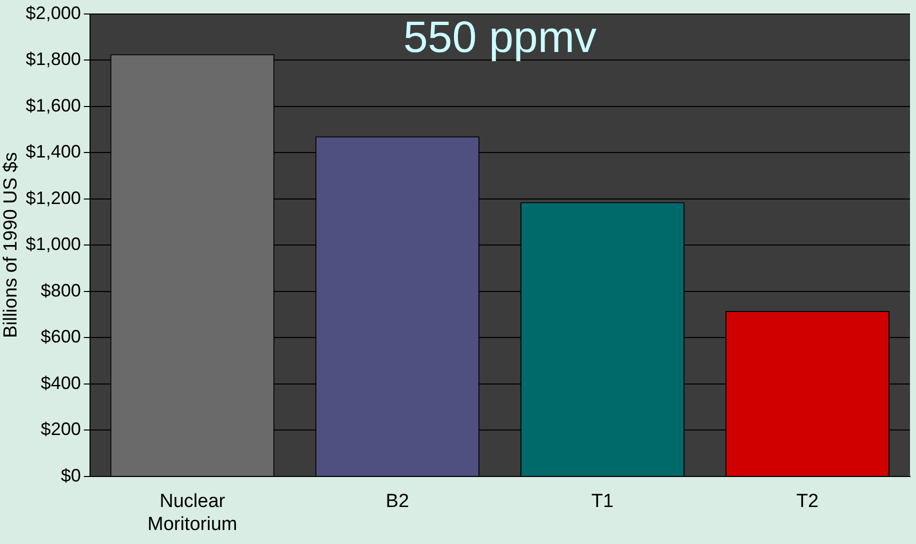 This screenshot has width=916, height=544. Describe the element at coordinates (60, 290) in the screenshot. I see `y-tick-label: $800` at that location.